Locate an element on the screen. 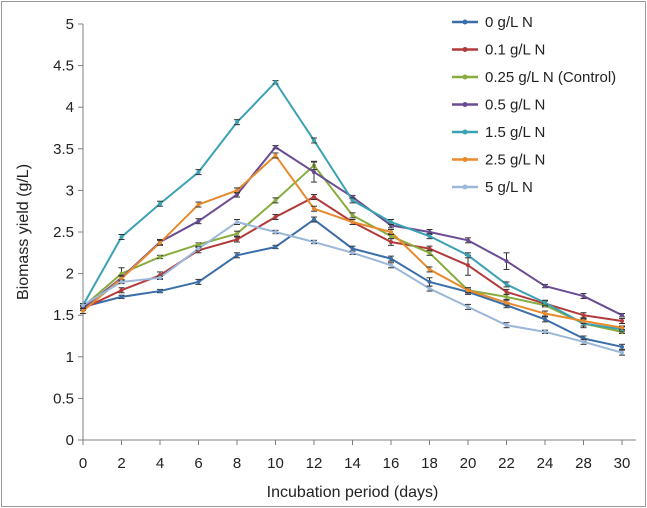 The height and width of the screenshot is (508, 647). x-tick-label: 24 is located at coordinates (545, 463).